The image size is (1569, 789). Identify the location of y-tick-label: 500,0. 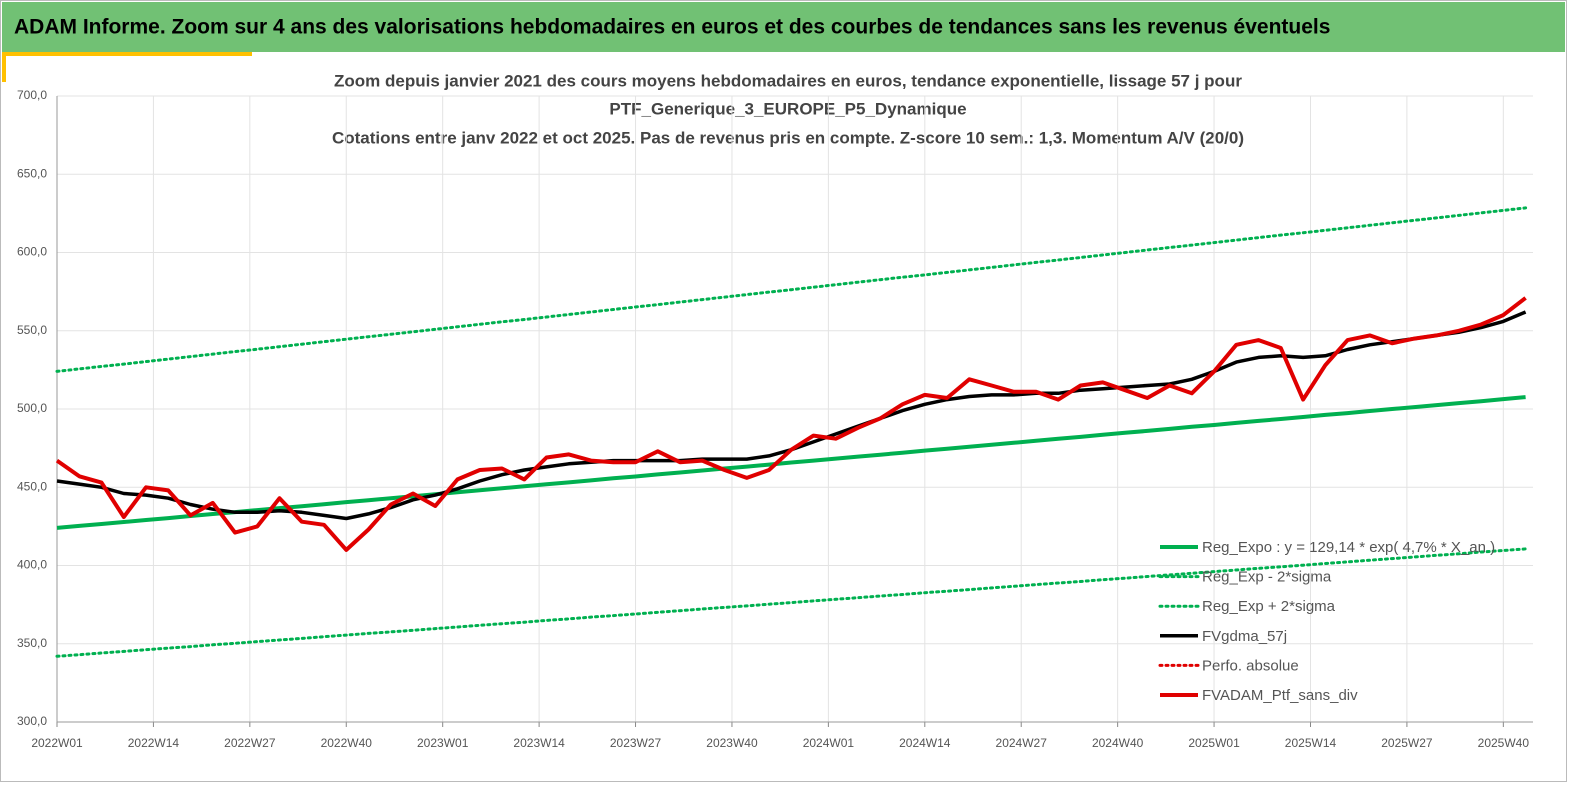
(32, 408).